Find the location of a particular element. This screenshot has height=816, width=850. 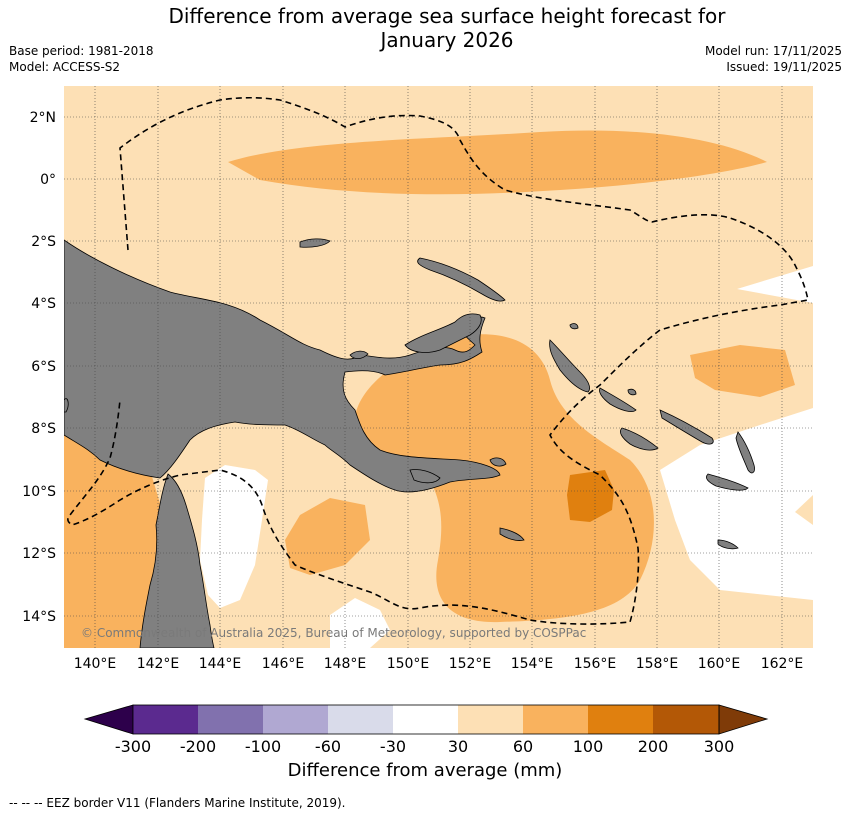

colorbar-tick: 30 is located at coordinates (458, 746).